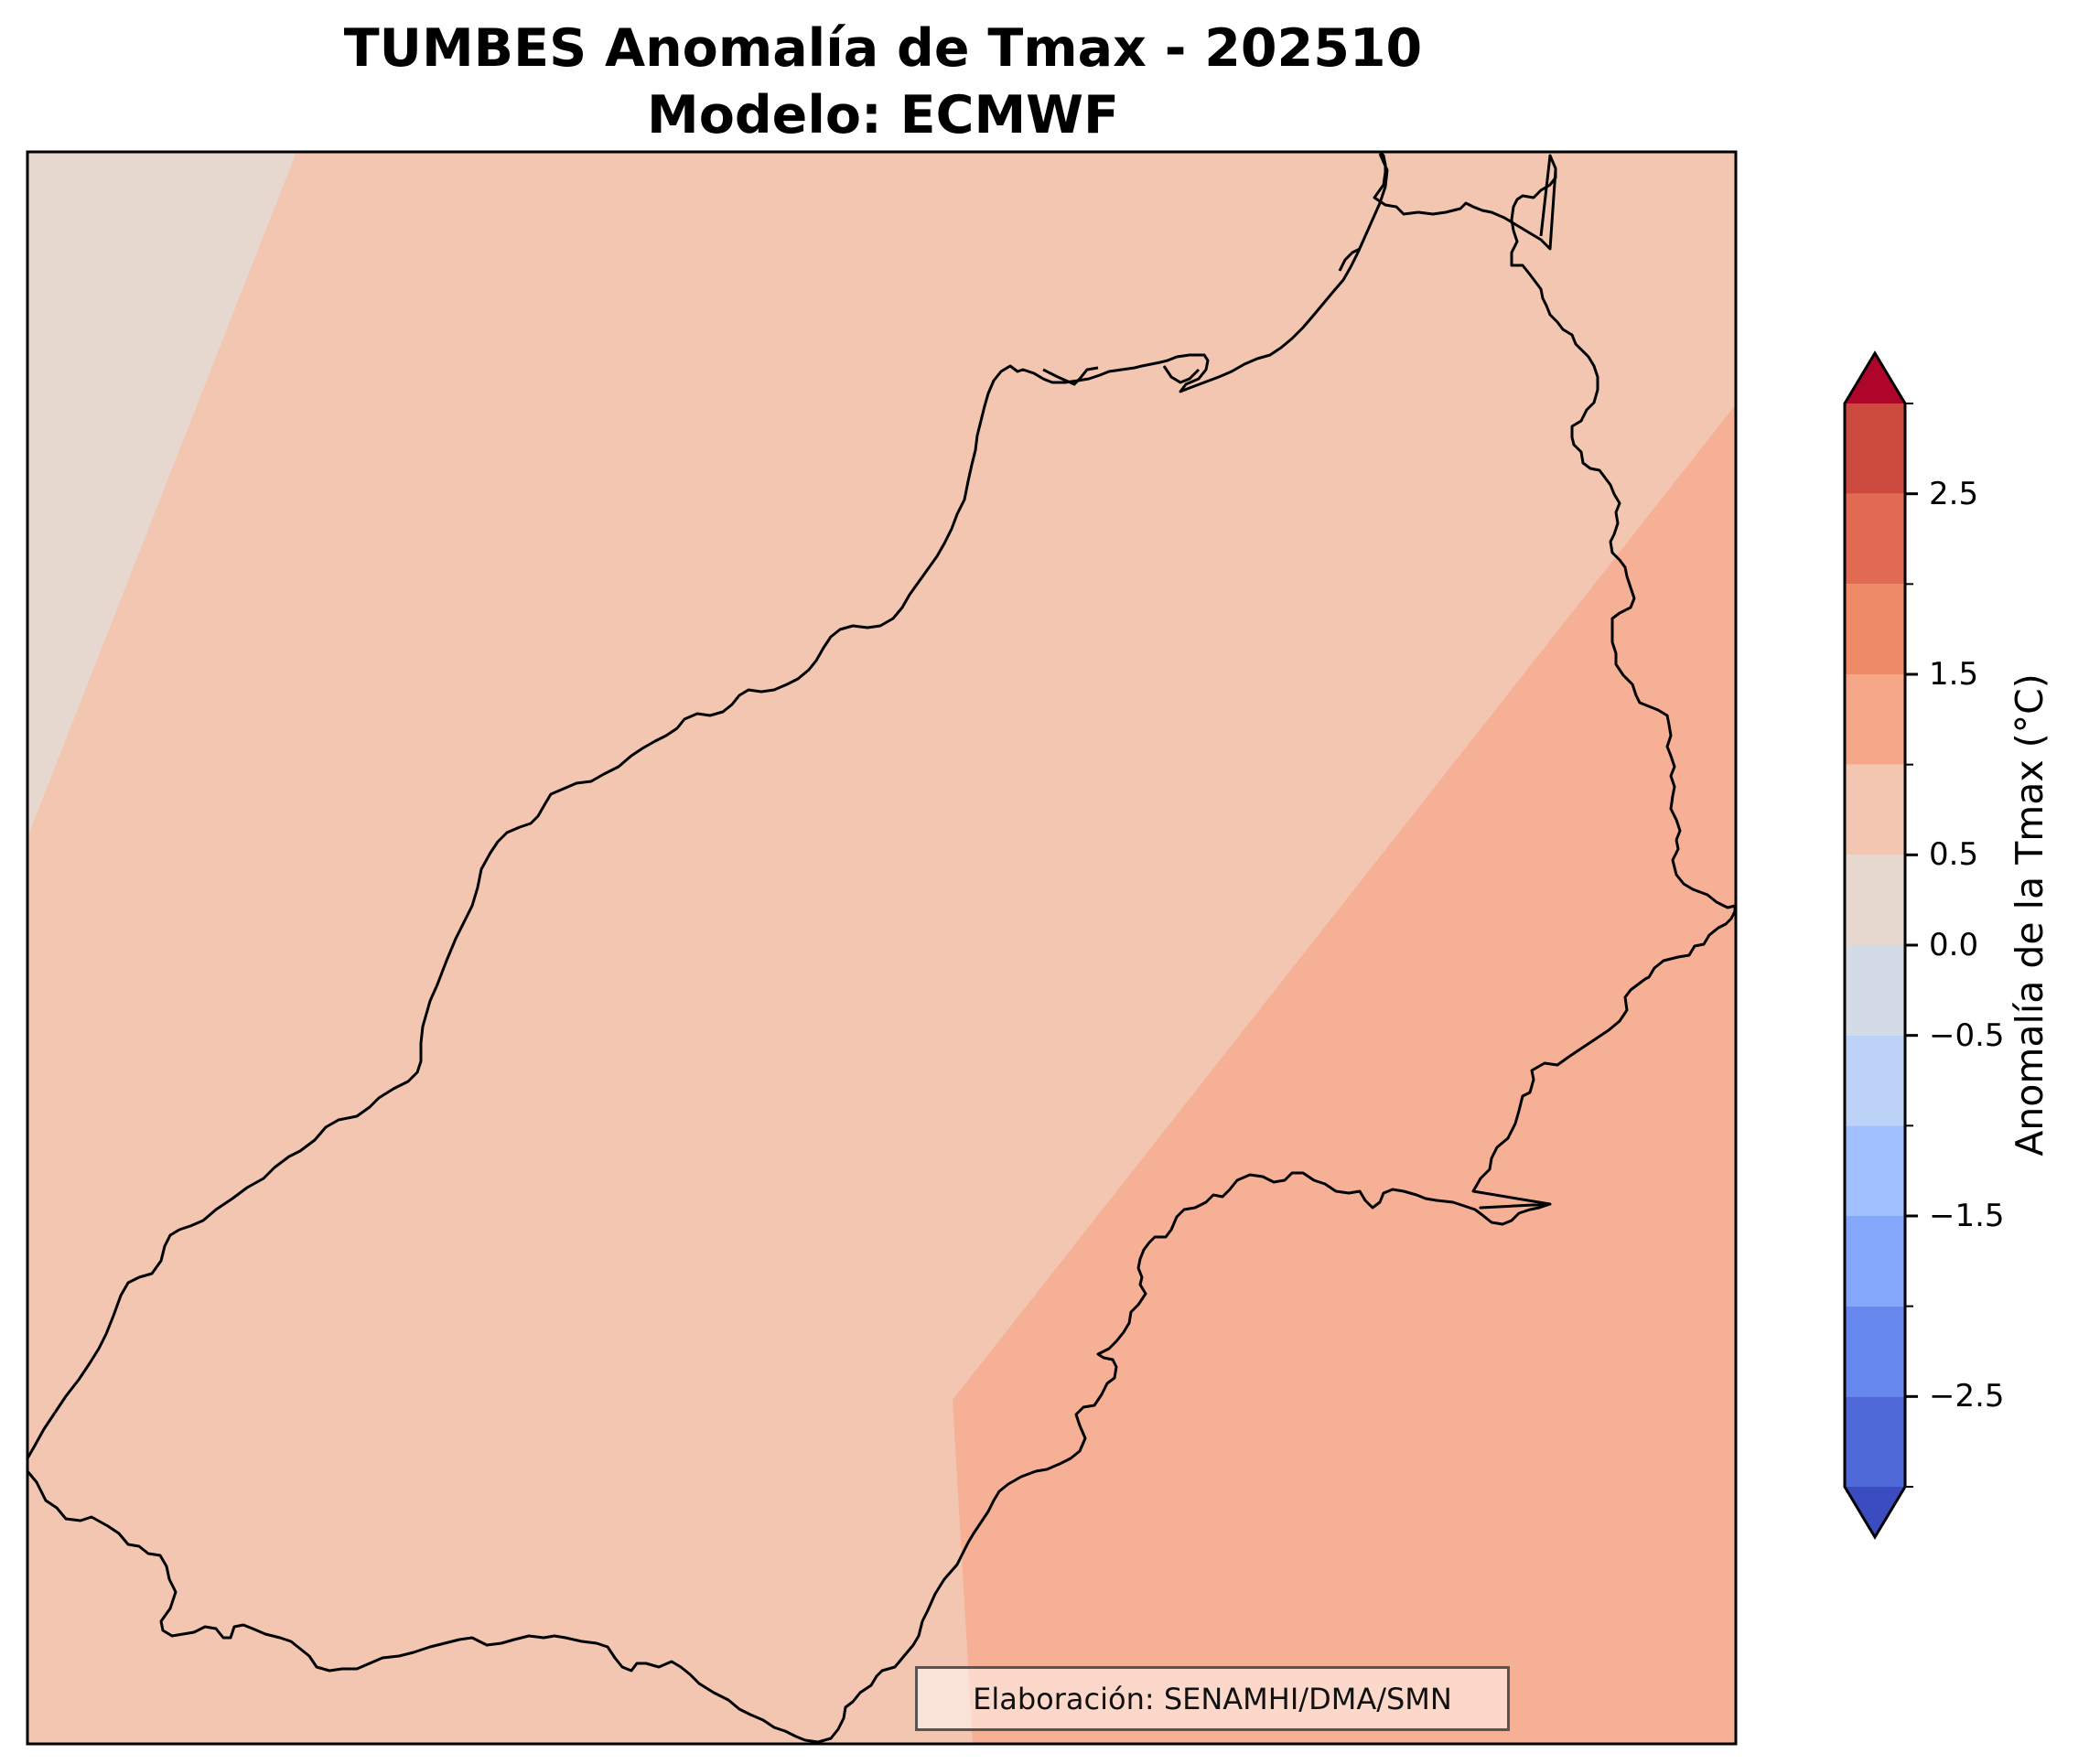 This screenshot has height=1764, width=2100. I want to click on map-title: TUMBES Anomalía de Tmax - 202510, so click(883, 48).